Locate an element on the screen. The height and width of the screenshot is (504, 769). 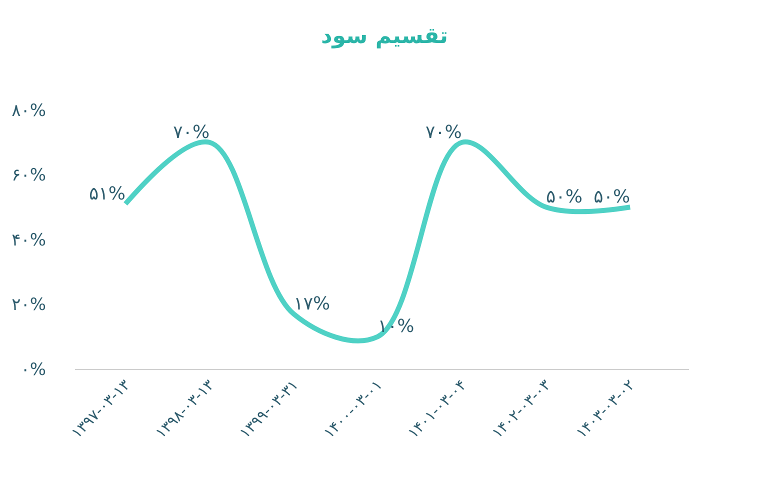
data-label: ۱۷% is located at coordinates (312, 303).